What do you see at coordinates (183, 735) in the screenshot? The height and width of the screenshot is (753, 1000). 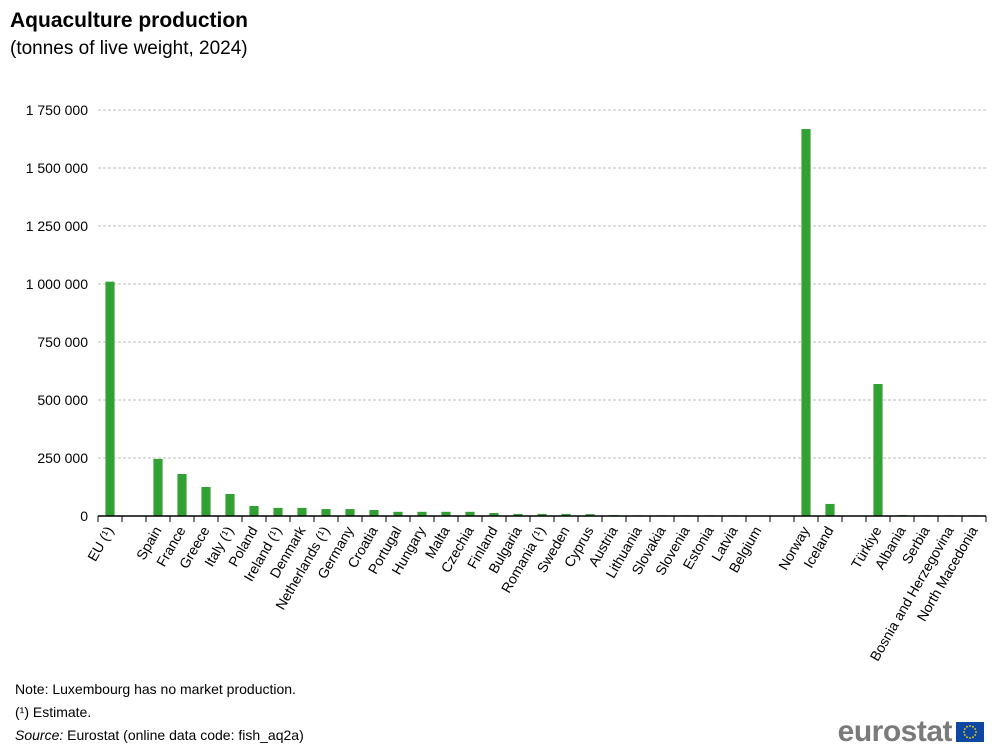 I see `source-text: Eurostat (online data code: fish_aq2a)` at bounding box center [183, 735].